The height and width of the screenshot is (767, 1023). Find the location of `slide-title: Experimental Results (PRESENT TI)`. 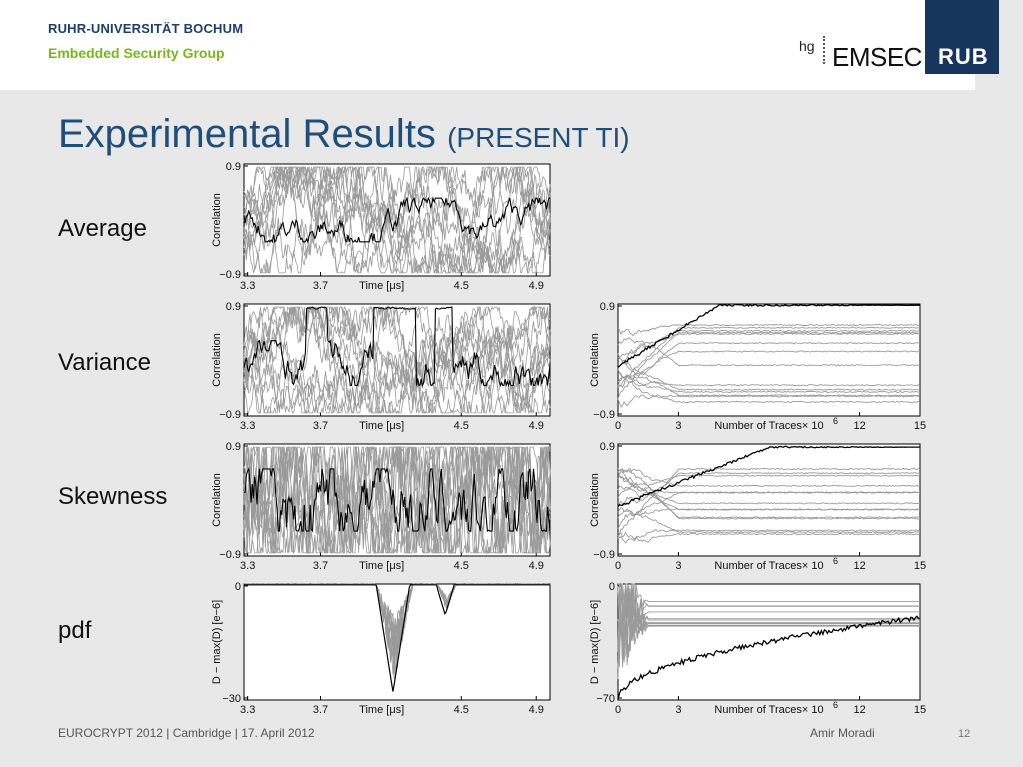

slide-title: Experimental Results (PRESENT TI) is located at coordinates (344, 134).